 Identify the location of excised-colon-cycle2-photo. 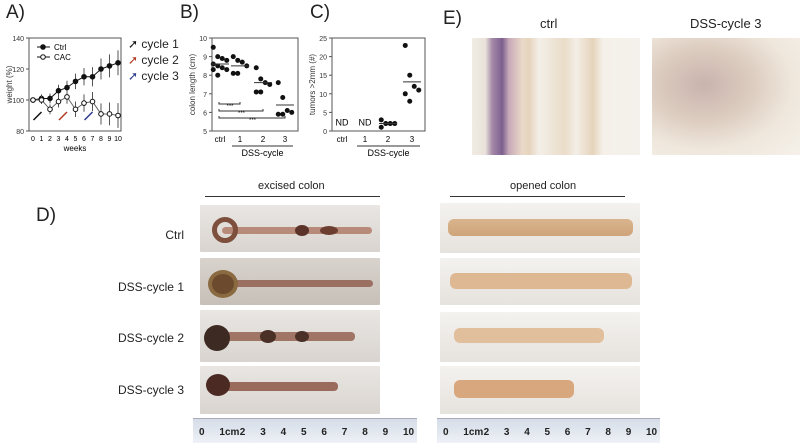
(290, 336).